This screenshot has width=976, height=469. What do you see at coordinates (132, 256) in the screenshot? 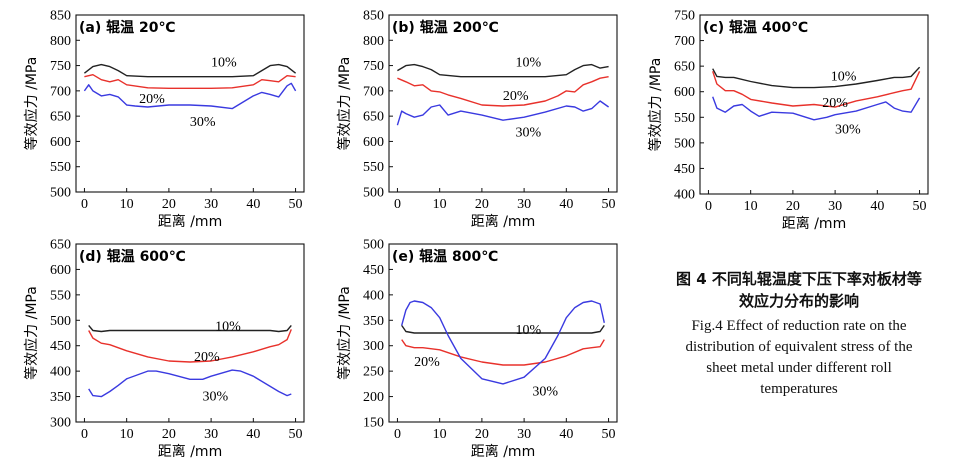
I see `panel-title: (d) 辊温 600℃` at bounding box center [132, 256].